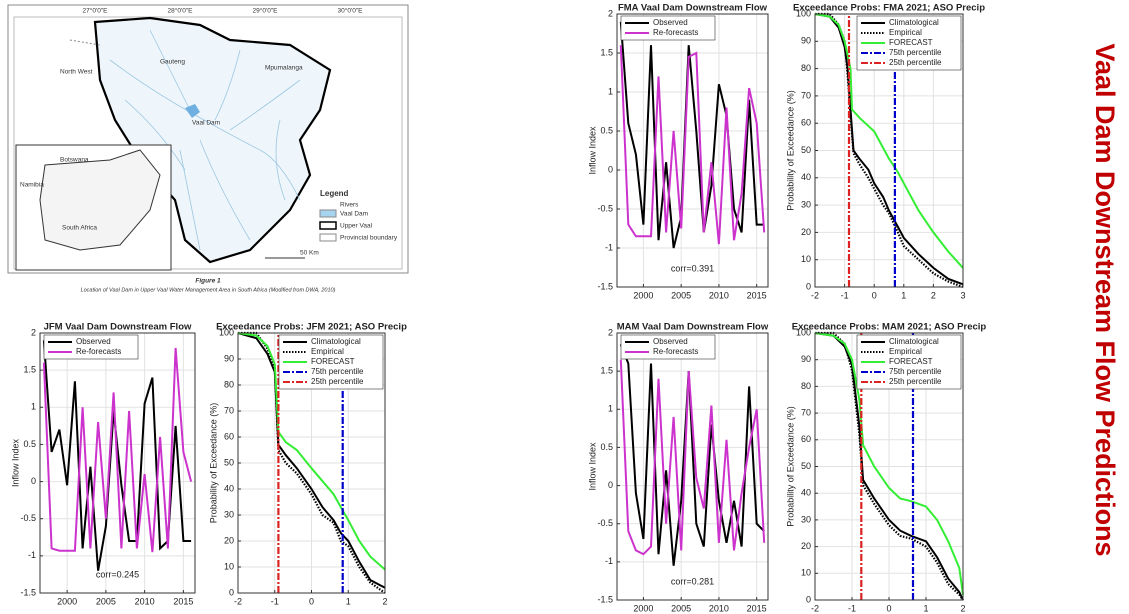 The image size is (1129, 614). What do you see at coordinates (206, 123) in the screenshot?
I see `region-label: Vaal Dam` at bounding box center [206, 123].